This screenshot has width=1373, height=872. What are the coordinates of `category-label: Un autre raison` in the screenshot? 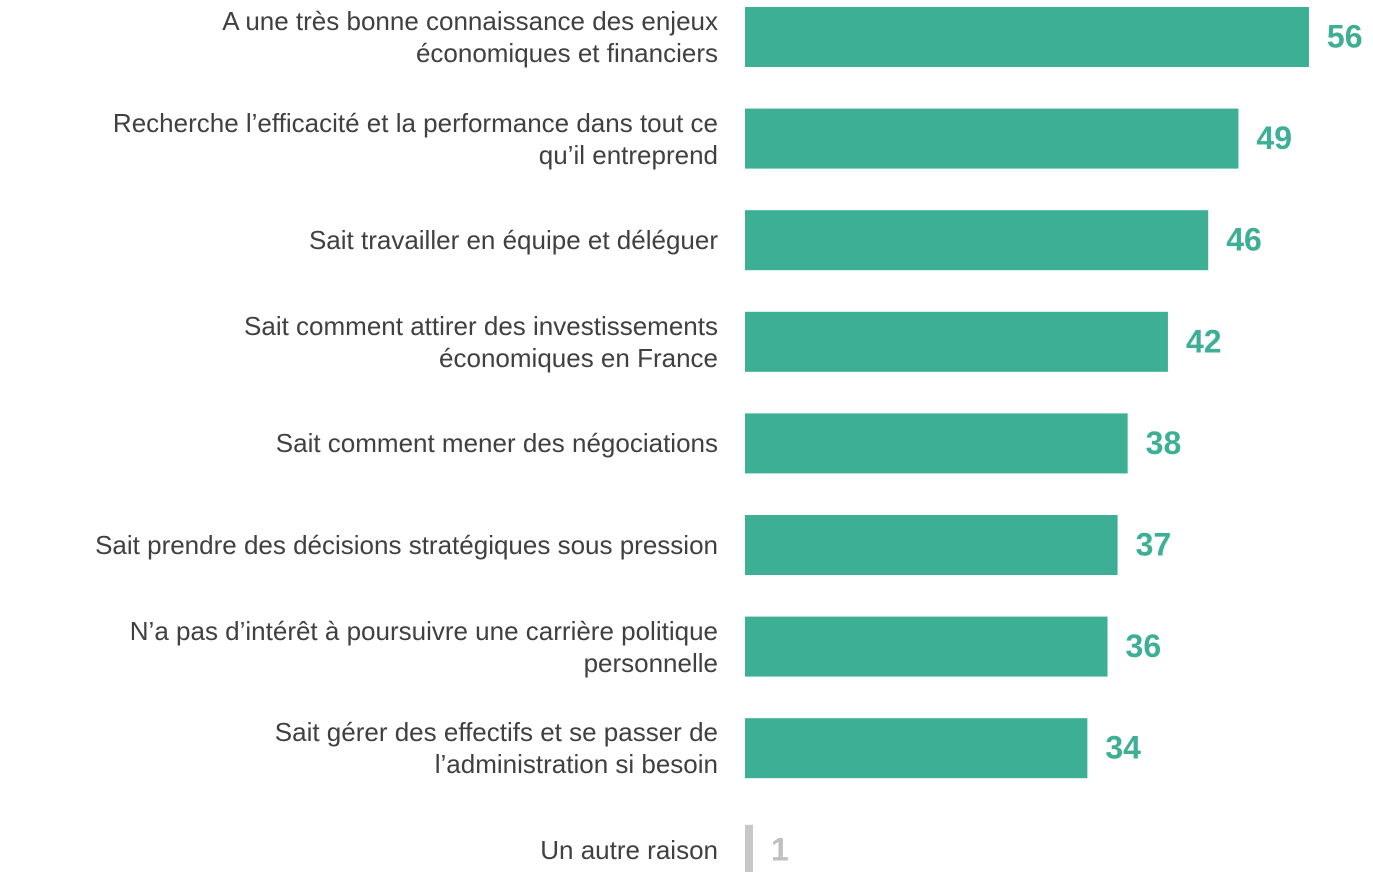 It's located at (629, 849).